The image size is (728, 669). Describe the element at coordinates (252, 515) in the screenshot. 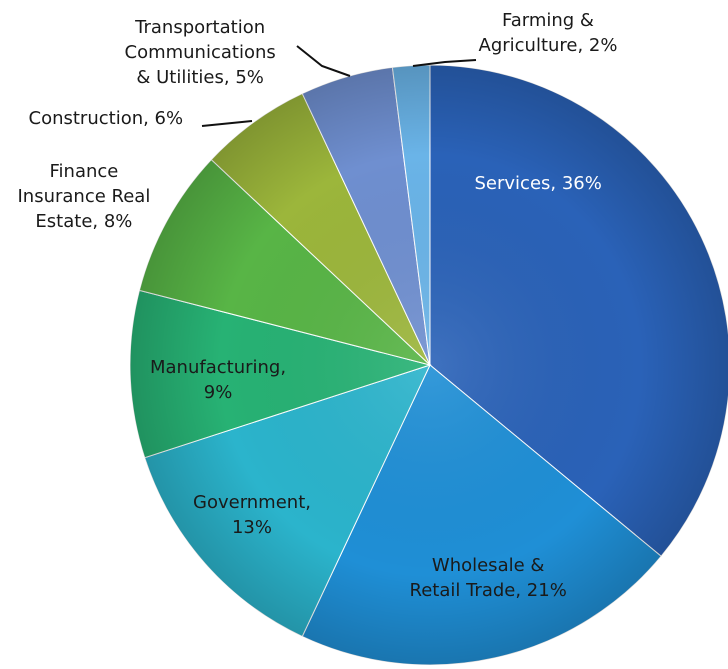

I see `slice-label-government: Government, 13%` at that location.